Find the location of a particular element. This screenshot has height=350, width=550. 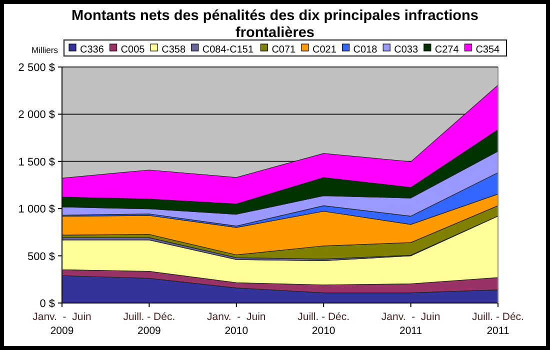

legend-label: C021 is located at coordinates (324, 50).